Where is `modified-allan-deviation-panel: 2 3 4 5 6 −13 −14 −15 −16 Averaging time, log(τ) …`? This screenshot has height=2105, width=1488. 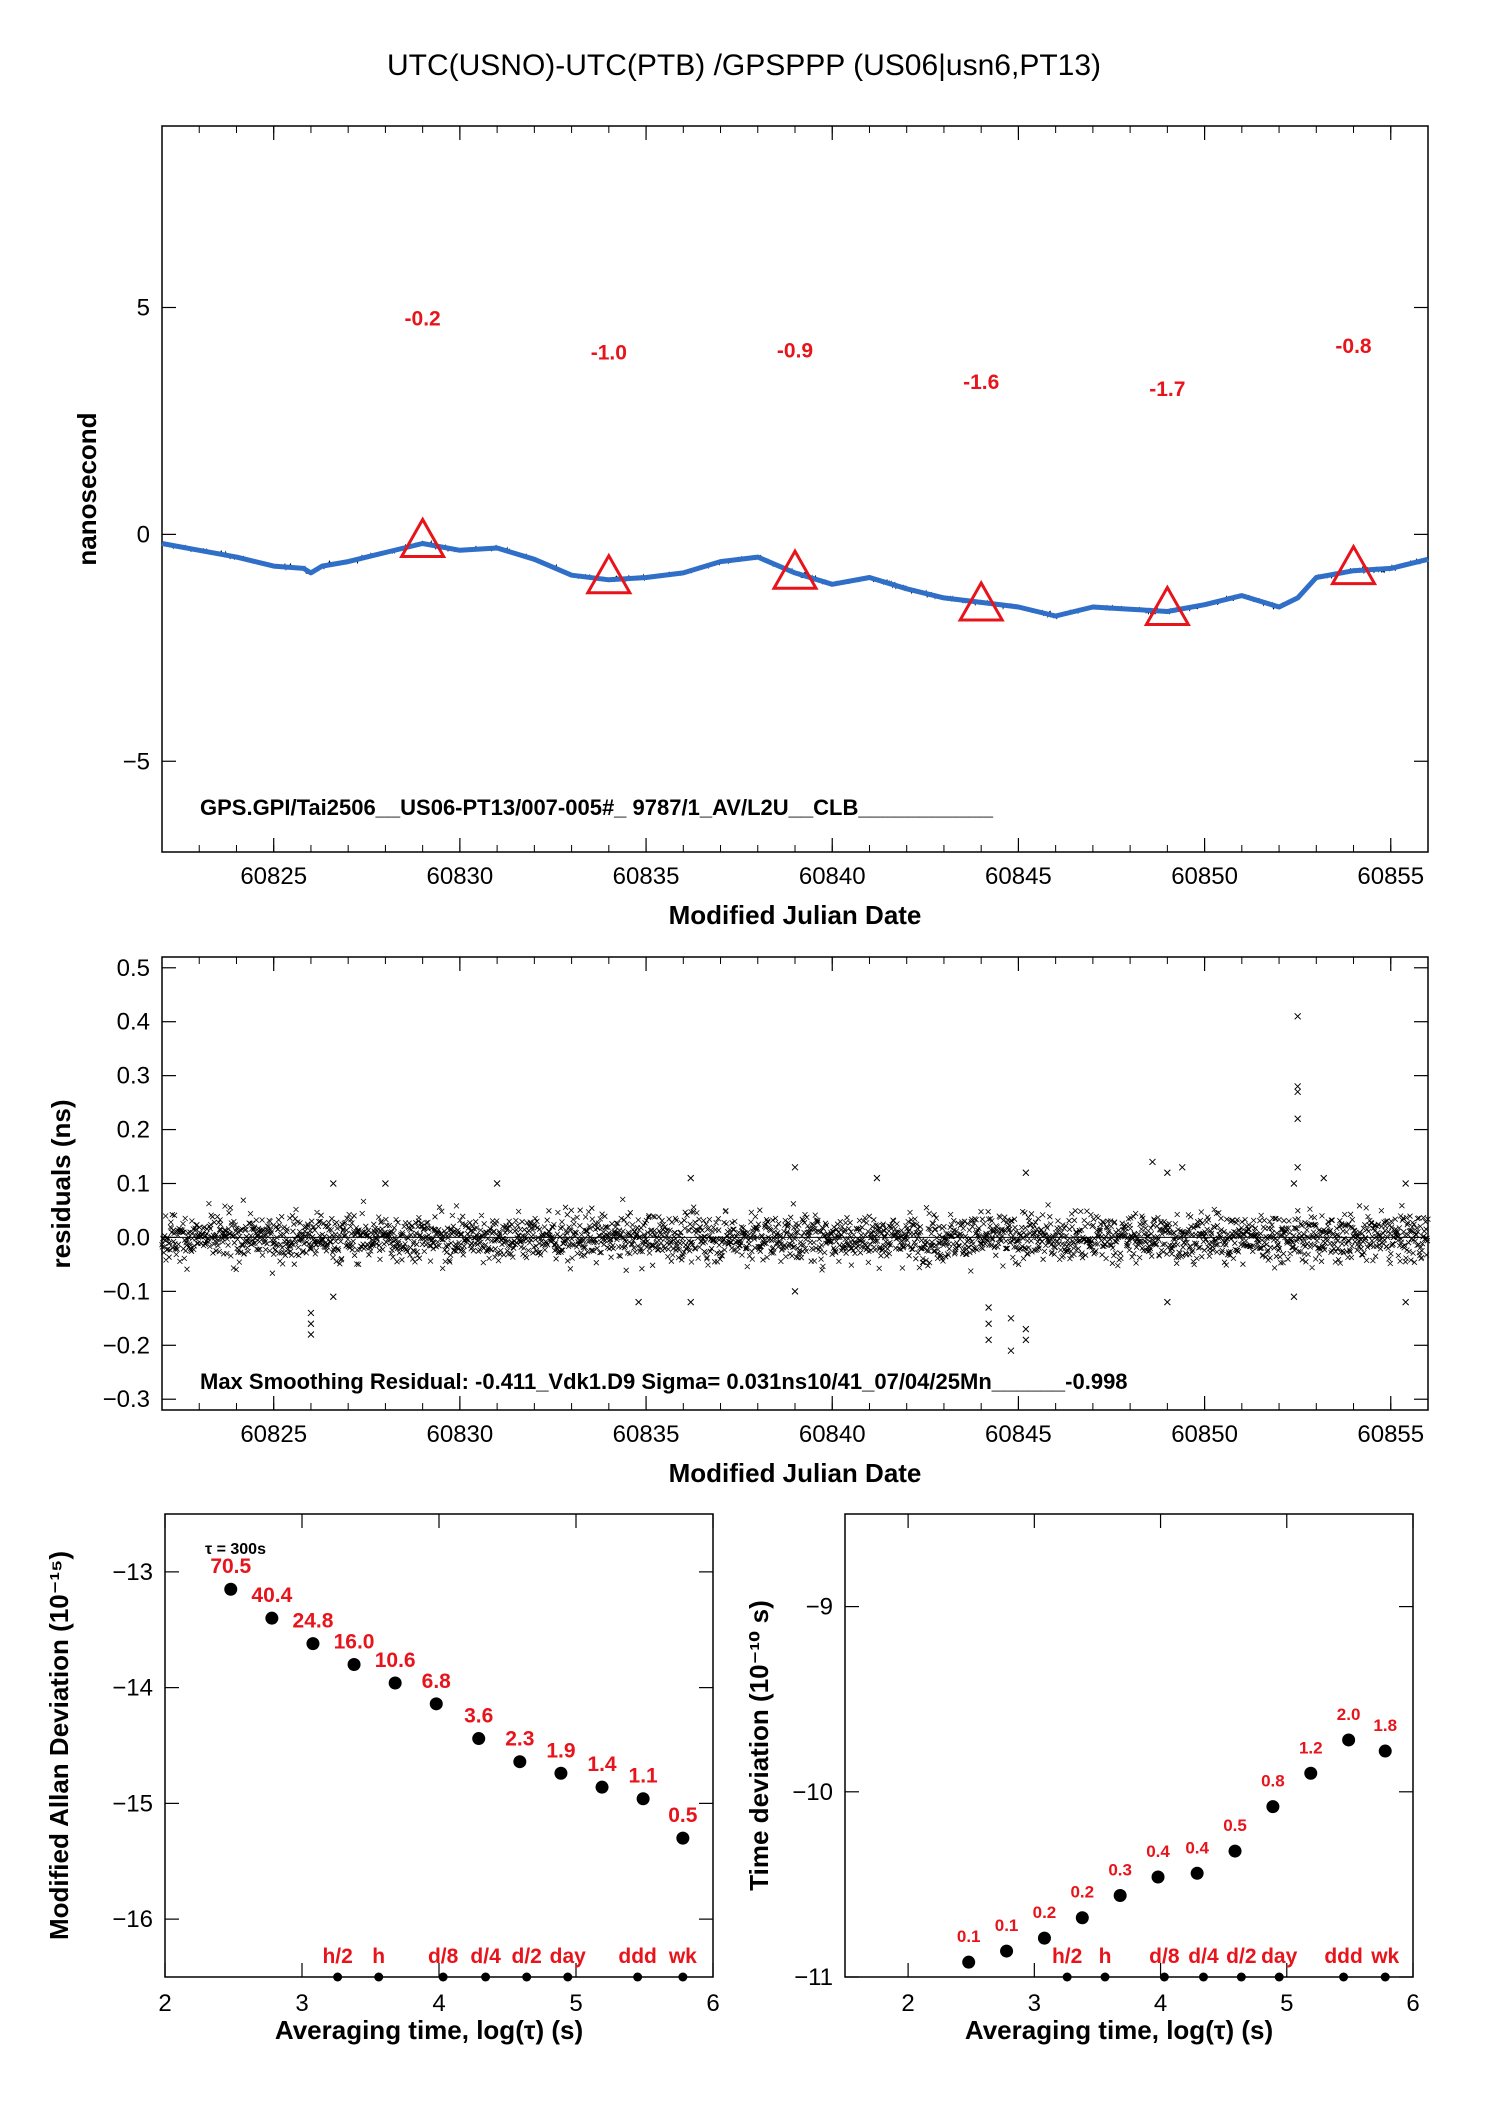 modified-allan-deviation-panel: 2 3 4 5 6 −13 −14 −15 −16 Averaging time, log(τ) … is located at coordinates (382, 1779).